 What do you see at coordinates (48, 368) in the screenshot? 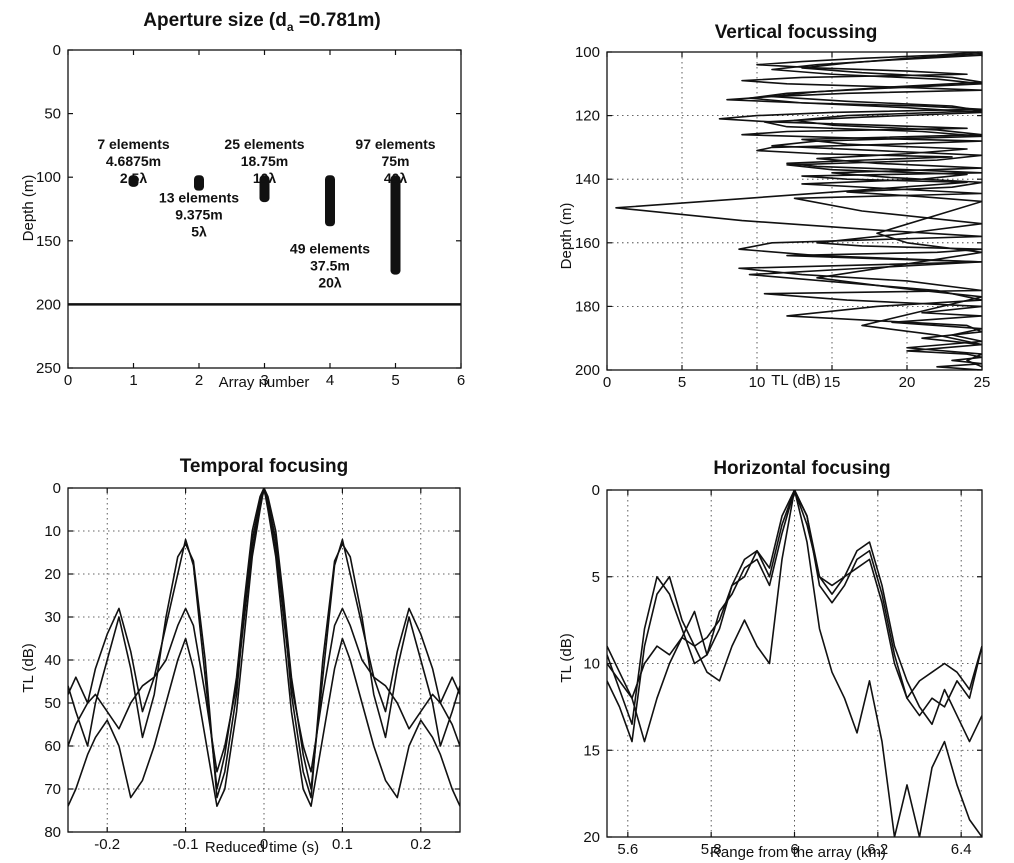
I see `y-tick-label: 250` at bounding box center [48, 368].